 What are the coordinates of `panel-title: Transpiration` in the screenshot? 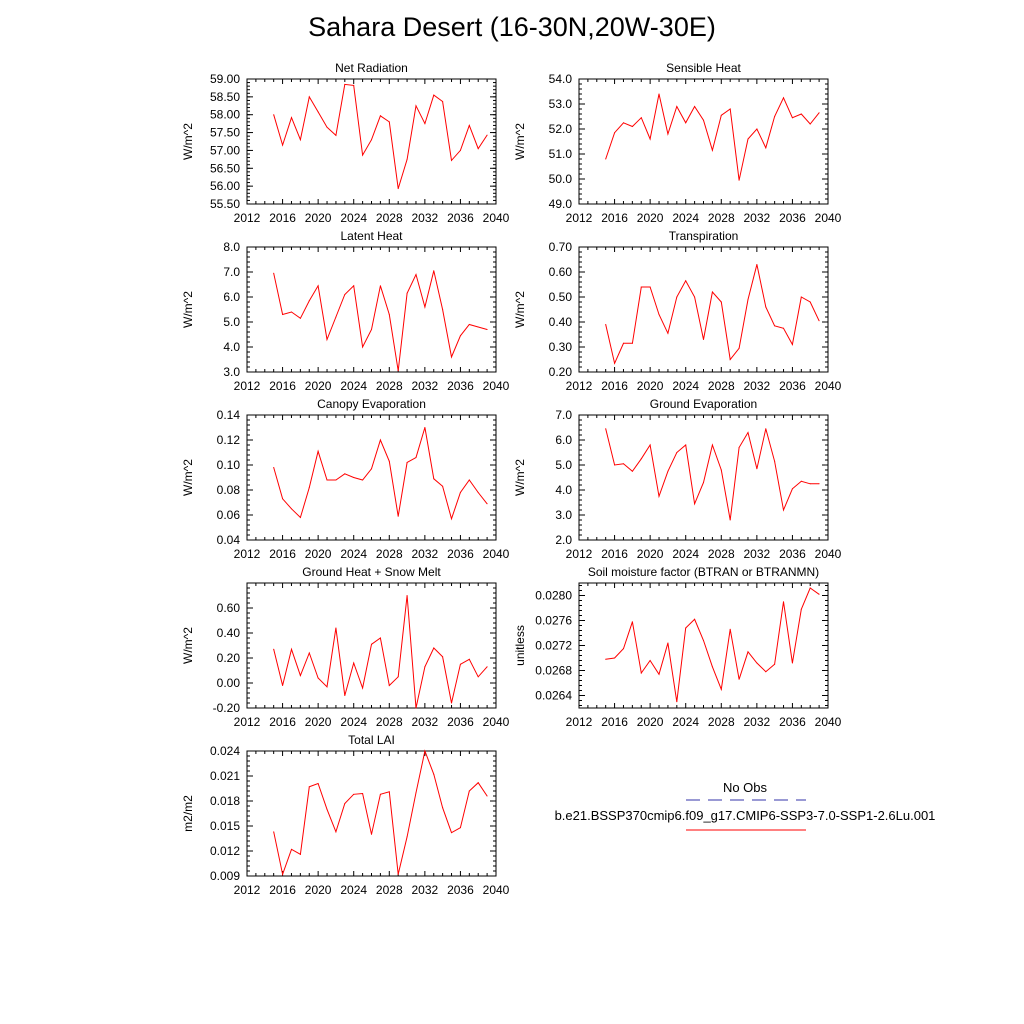 It's located at (704, 236).